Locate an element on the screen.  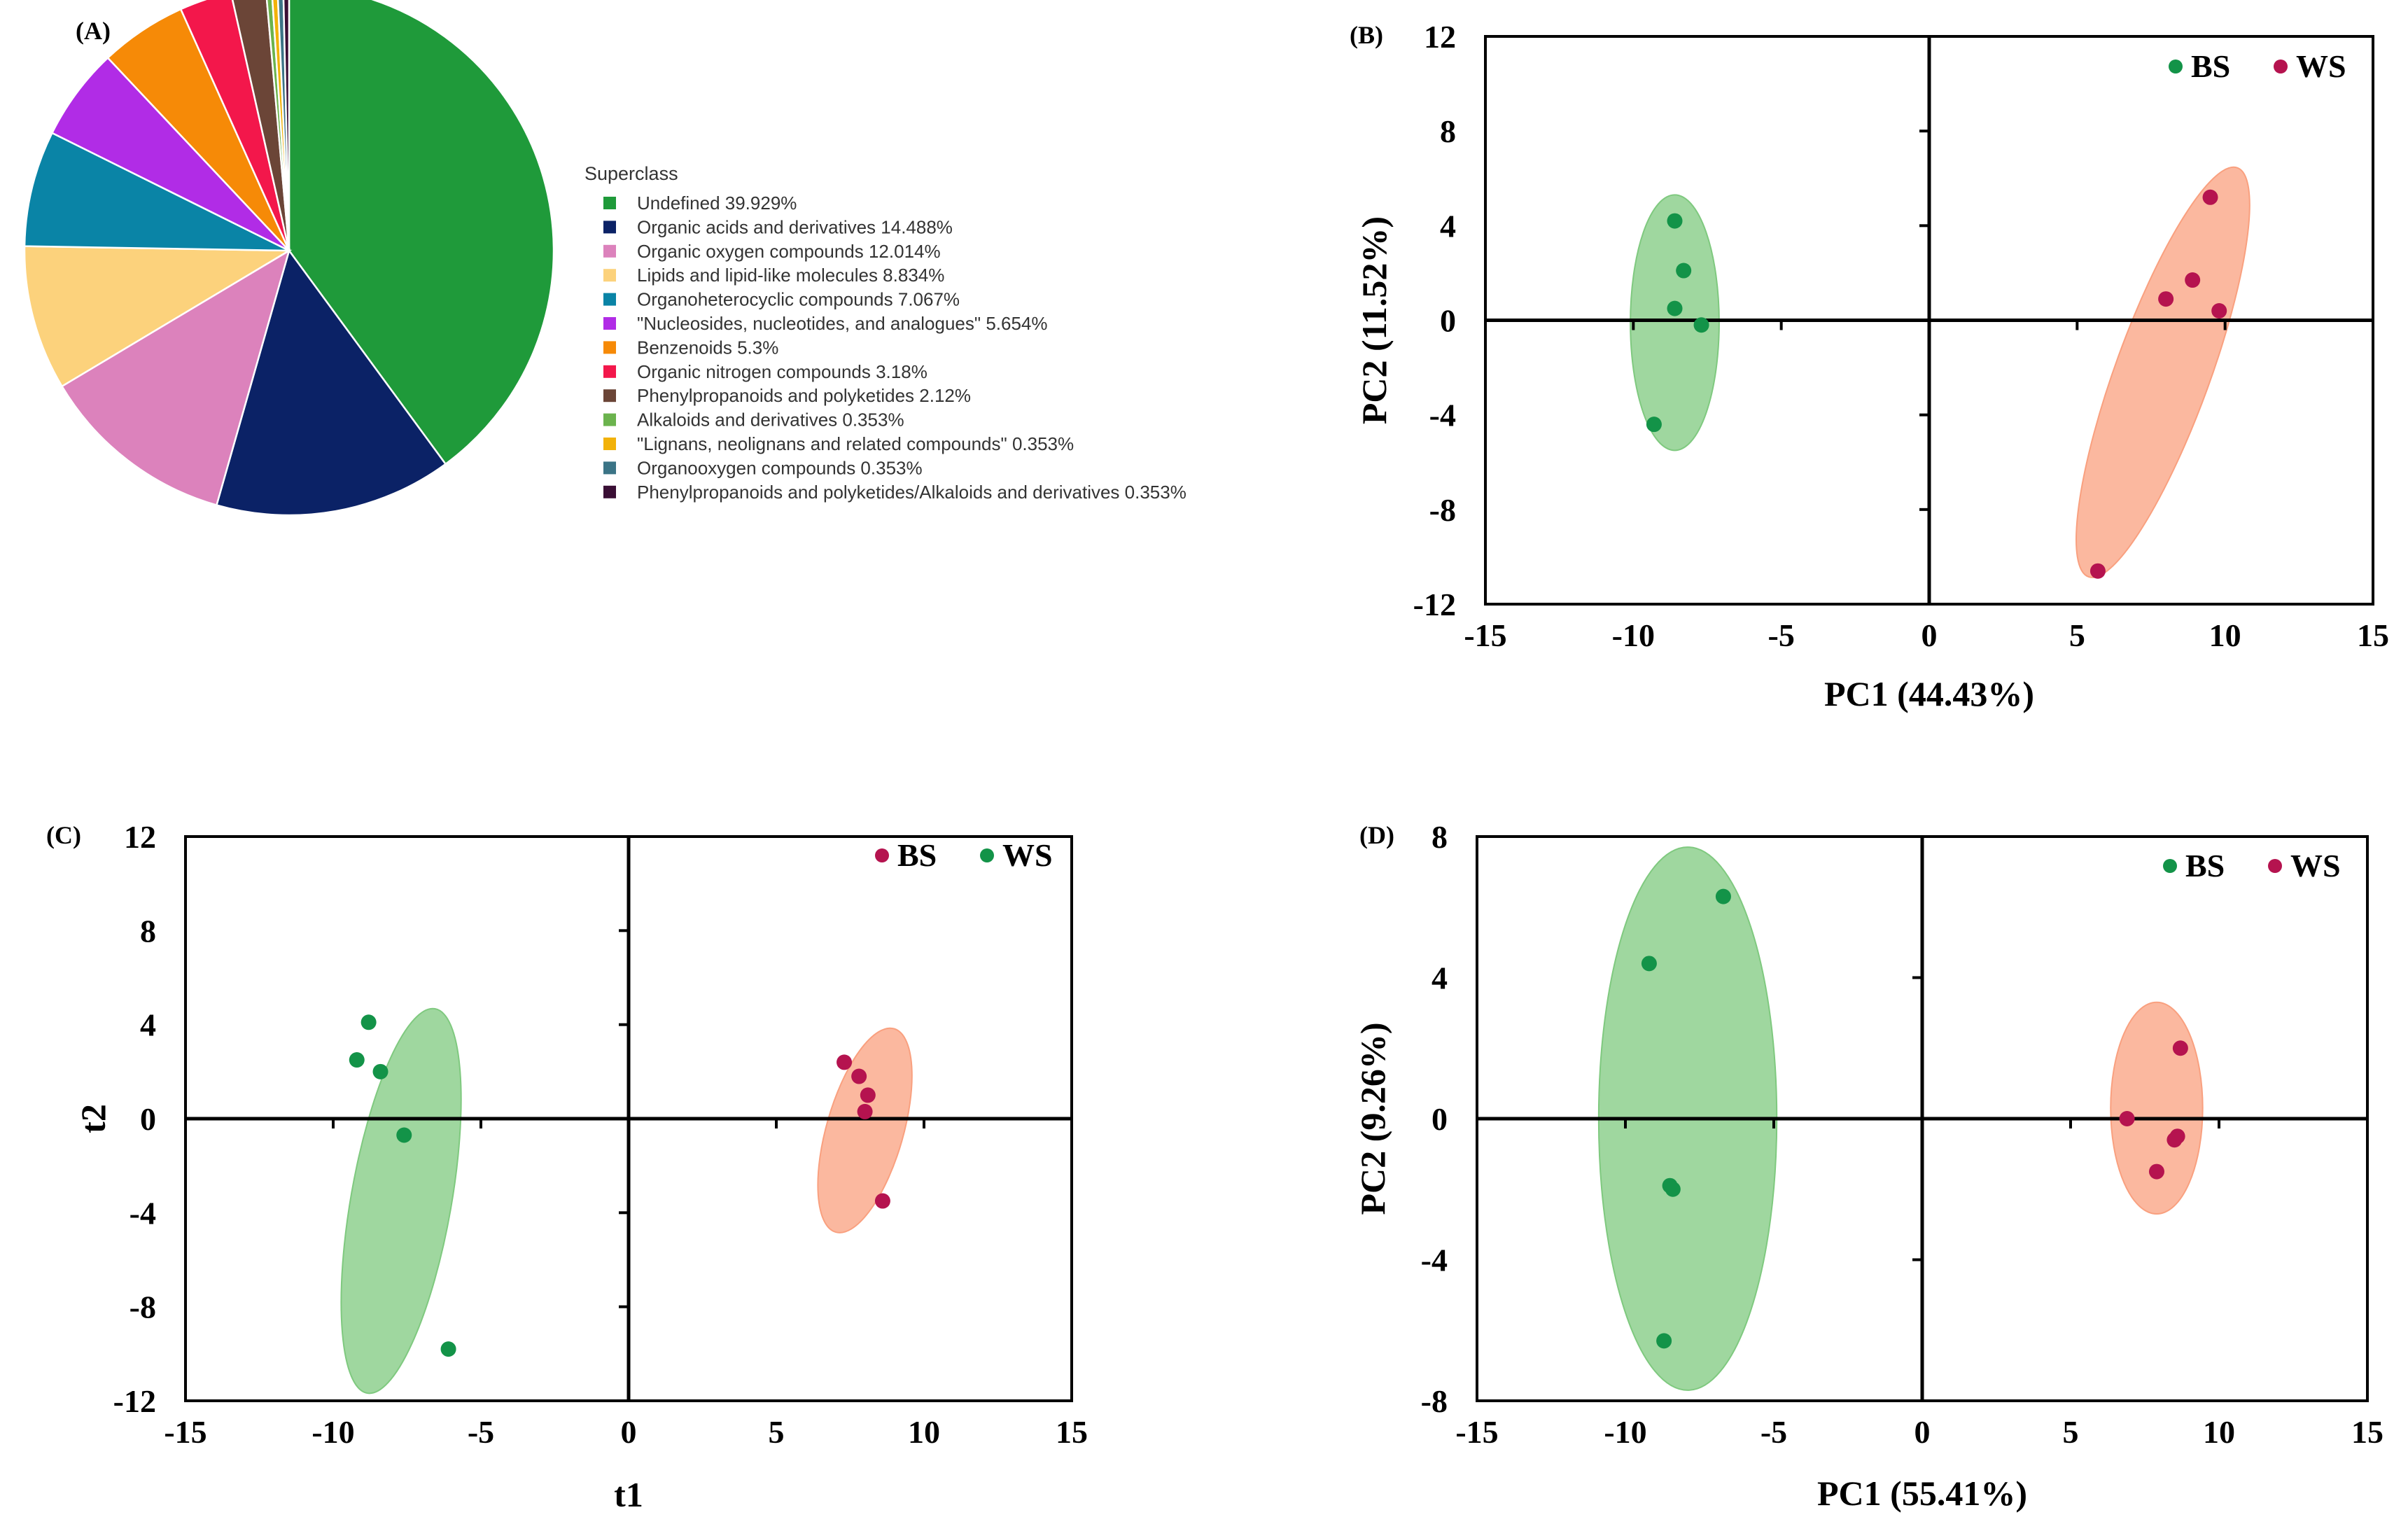
pie-legend-label-8: Phenylpropanoids and polyketides 2.12% is located at coordinates (804, 396).